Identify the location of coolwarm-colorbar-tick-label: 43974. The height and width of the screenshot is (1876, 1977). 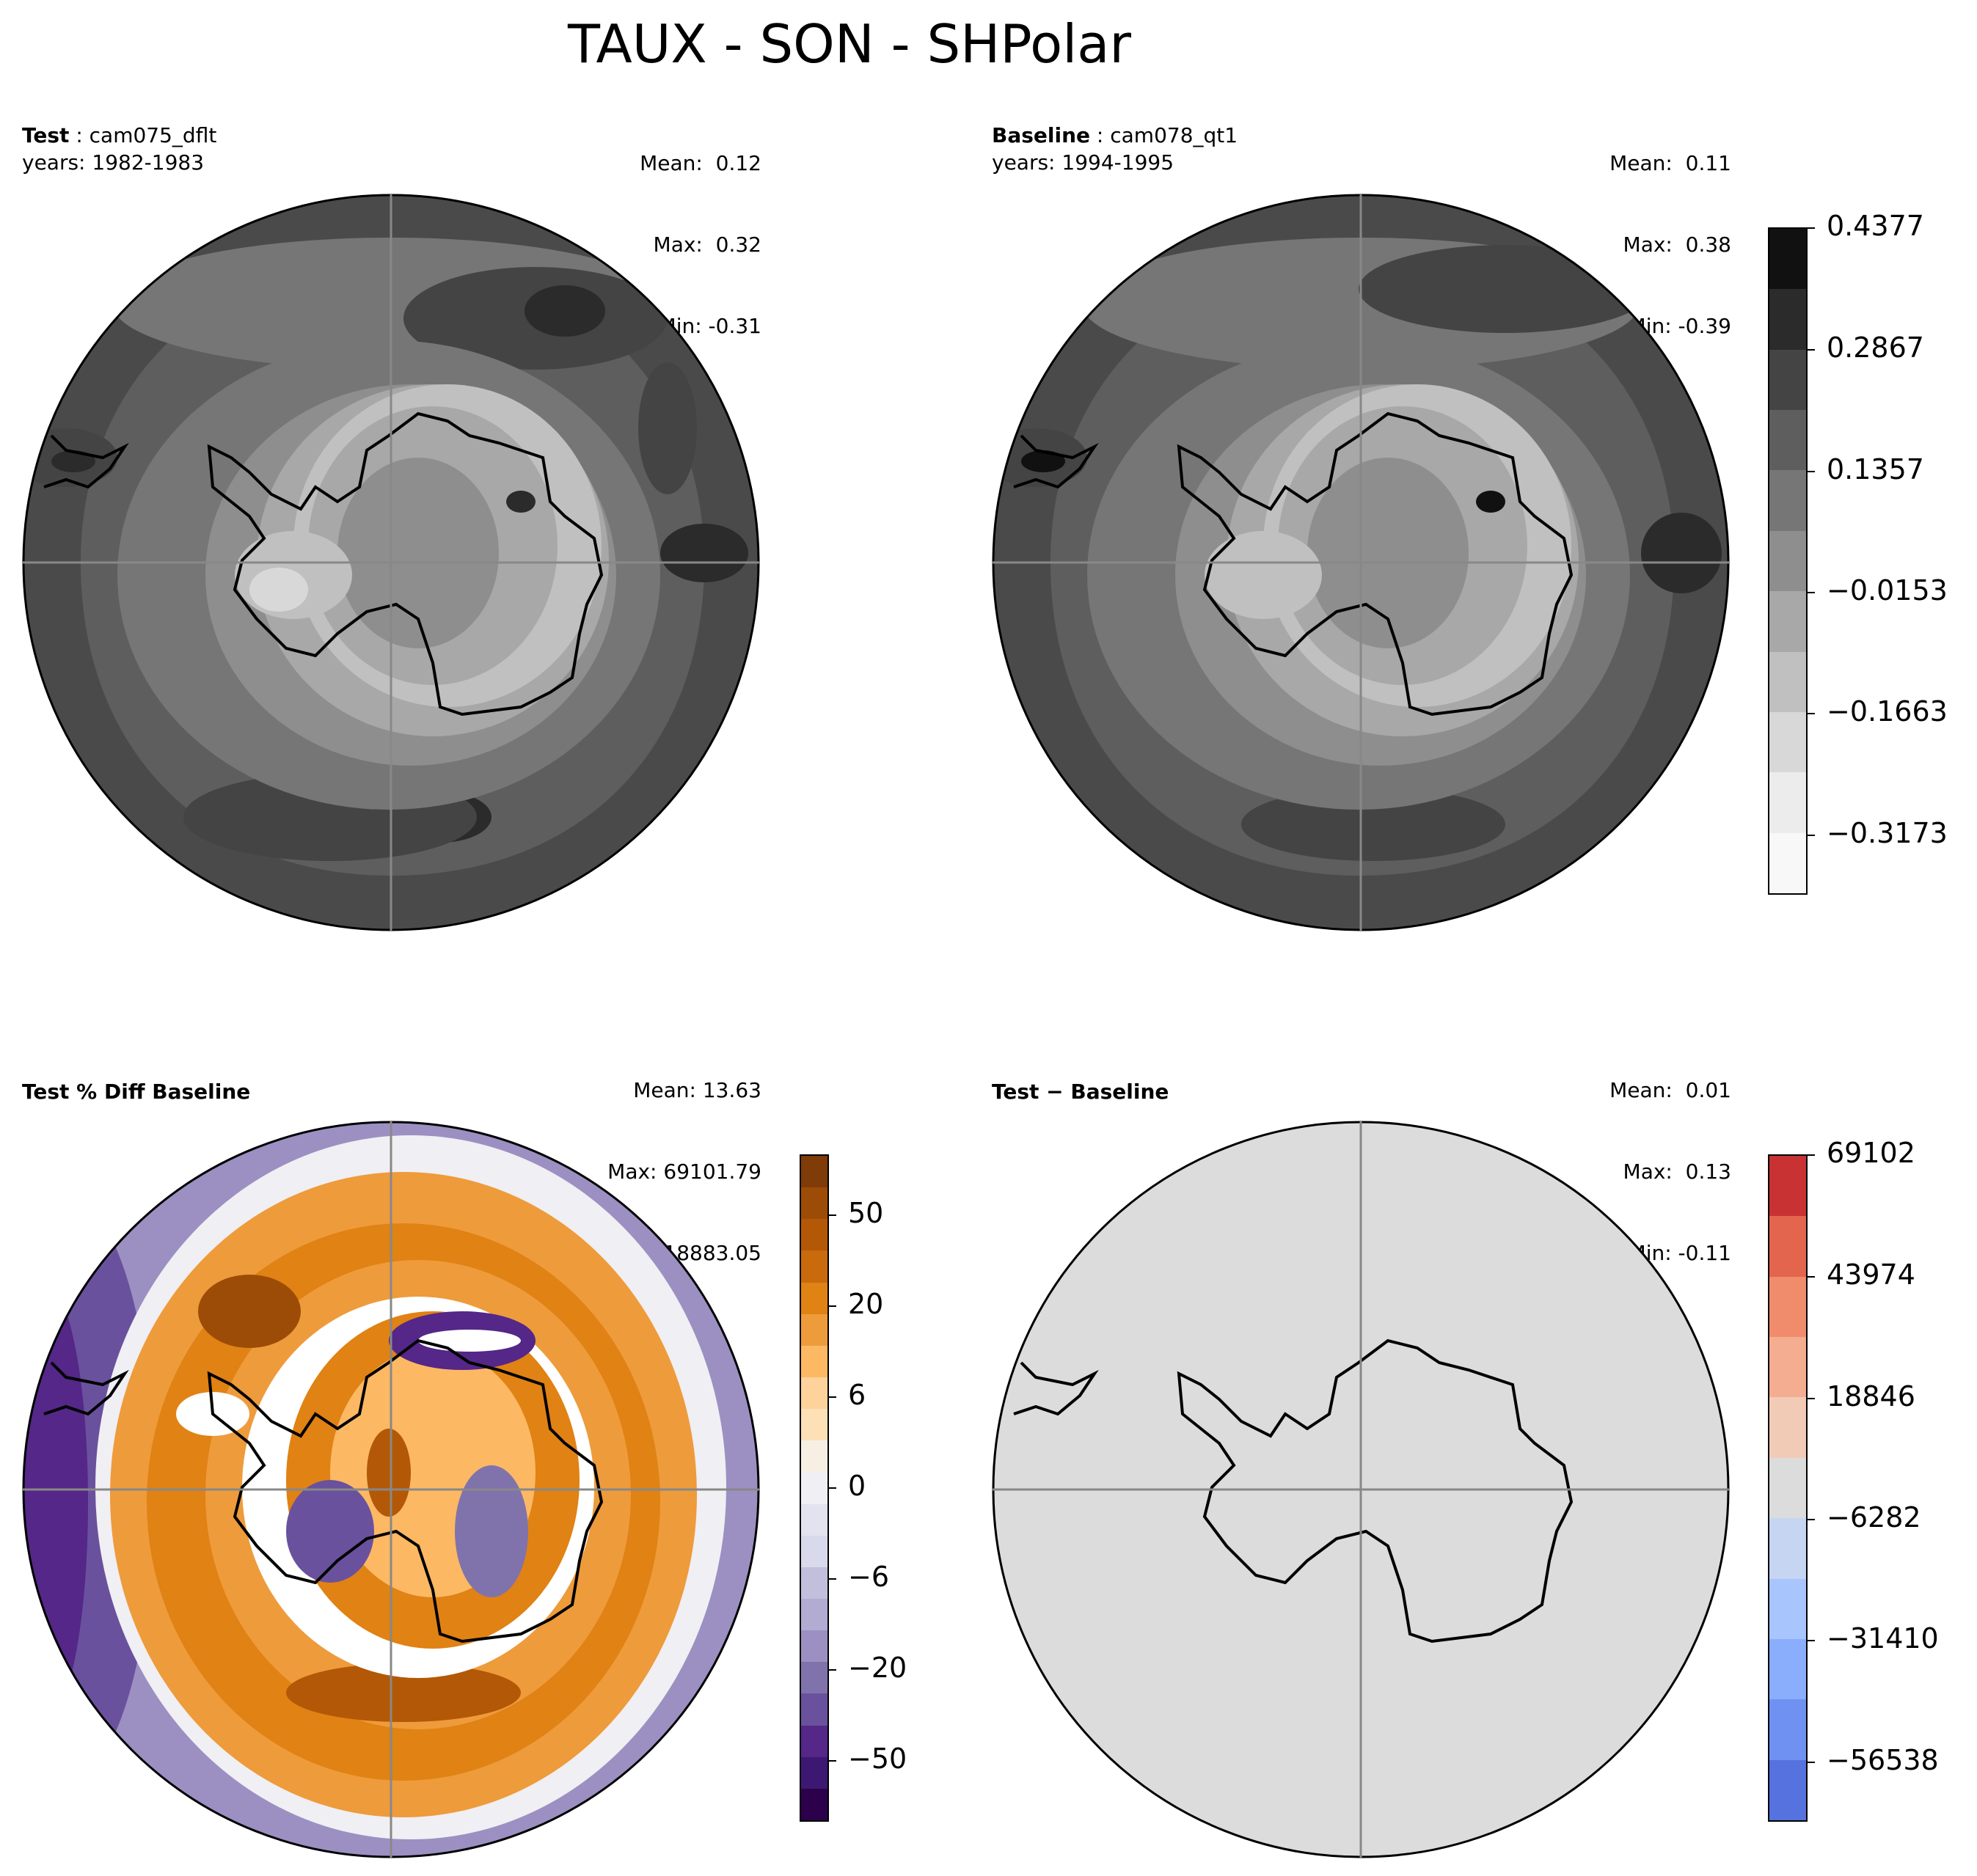
(1871, 1274).